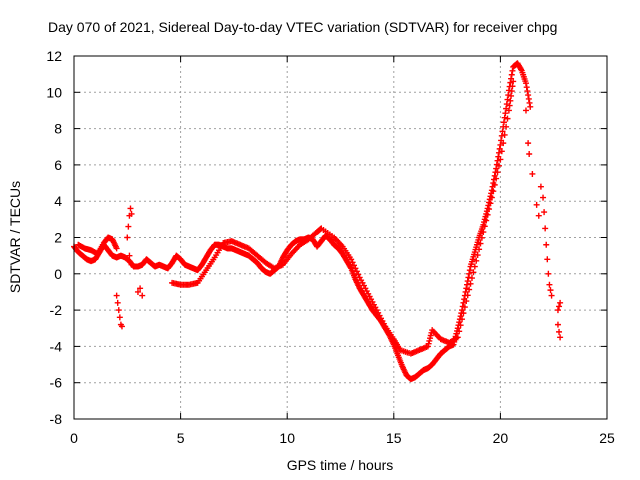 The height and width of the screenshot is (480, 640). Describe the element at coordinates (15, 237) in the screenshot. I see `y-axis-label: SDTVAR / TECUs` at that location.